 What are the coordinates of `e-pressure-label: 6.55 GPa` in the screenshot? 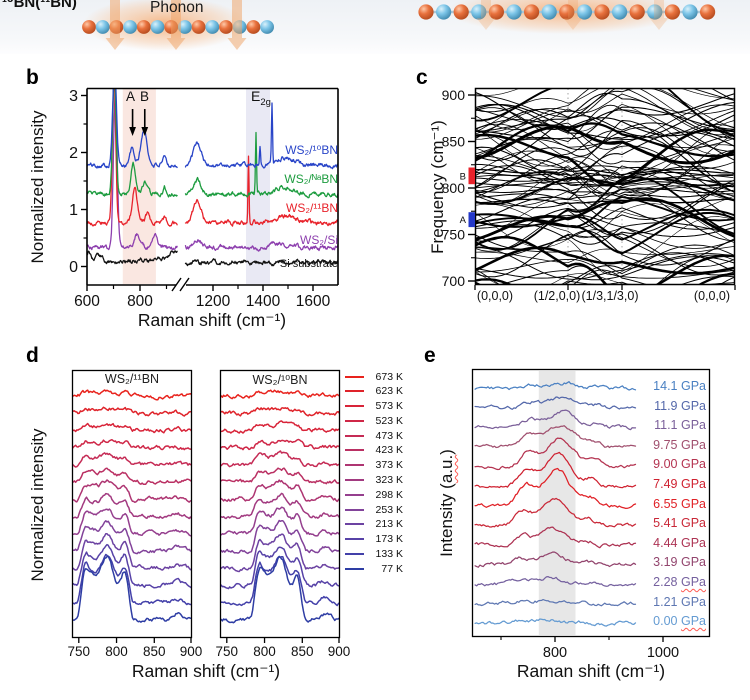 It's located at (679, 503).